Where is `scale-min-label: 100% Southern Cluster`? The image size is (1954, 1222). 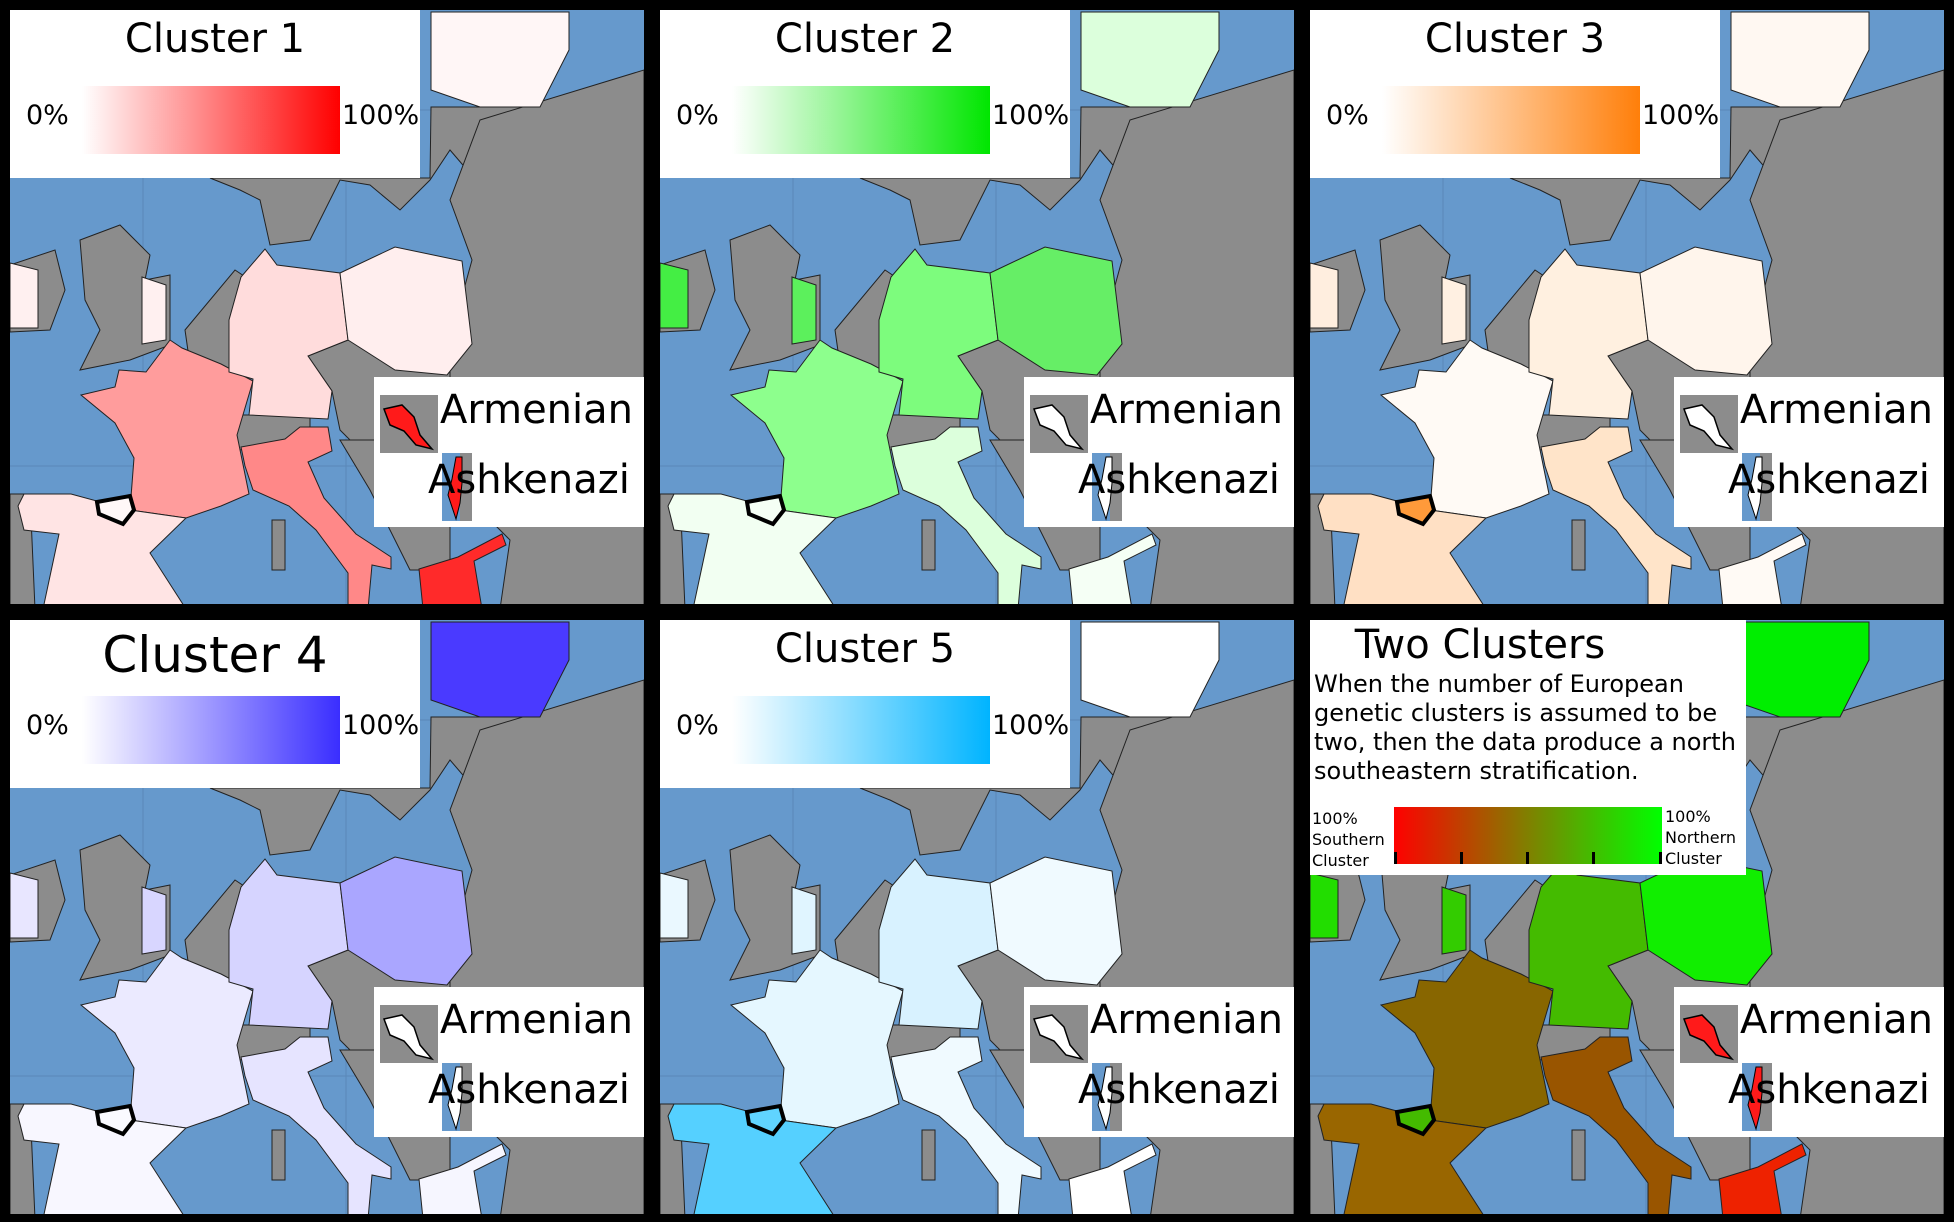
scale-min-label: 100% Southern Cluster is located at coordinates (1348, 839).